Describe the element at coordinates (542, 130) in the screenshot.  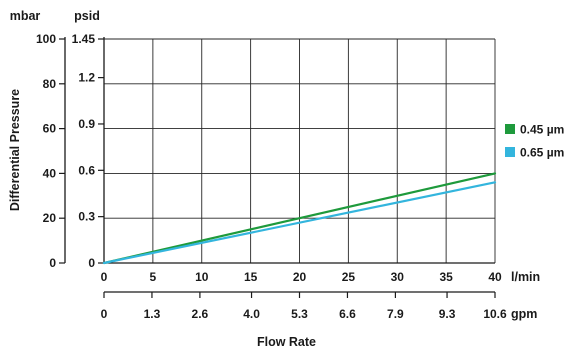
I see `legend-label: 0.45 µm` at that location.